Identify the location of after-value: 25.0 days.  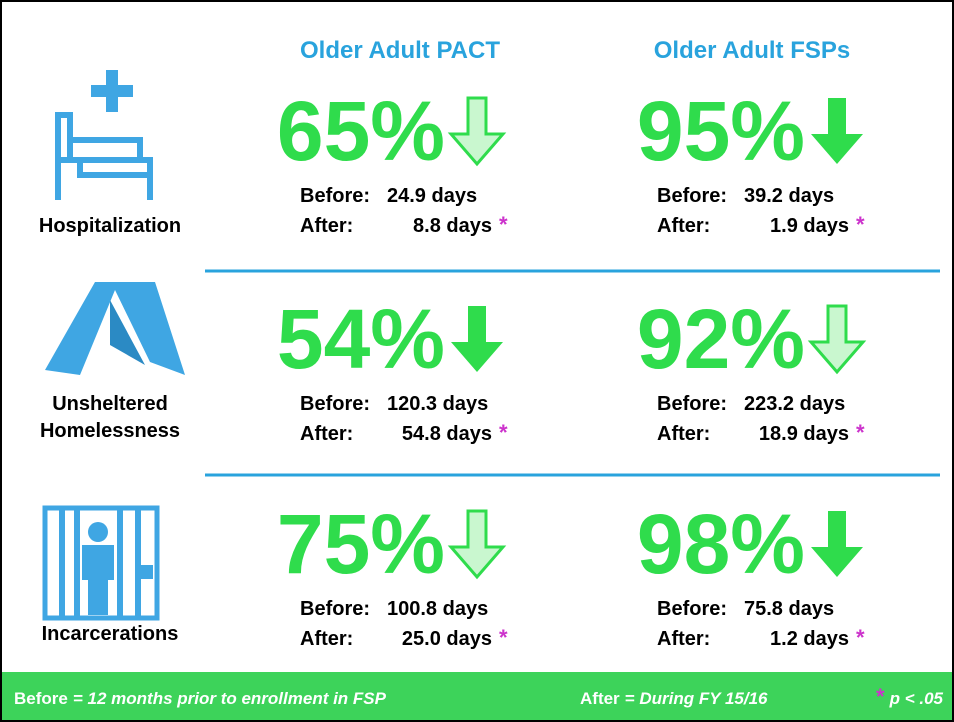
(447, 639).